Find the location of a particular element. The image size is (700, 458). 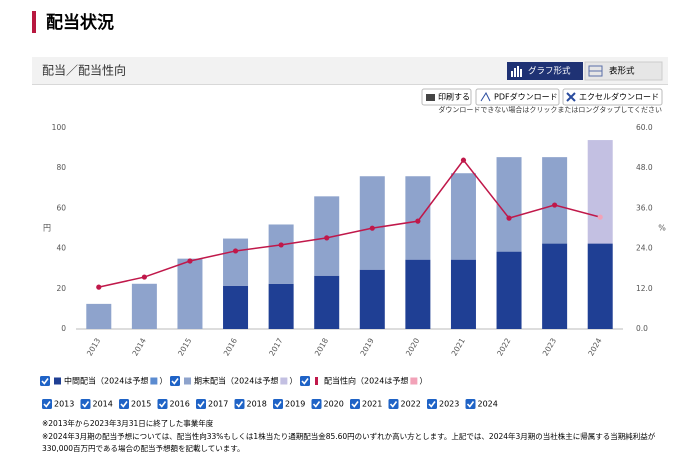

year-filter-label: 2013 is located at coordinates (64, 404).